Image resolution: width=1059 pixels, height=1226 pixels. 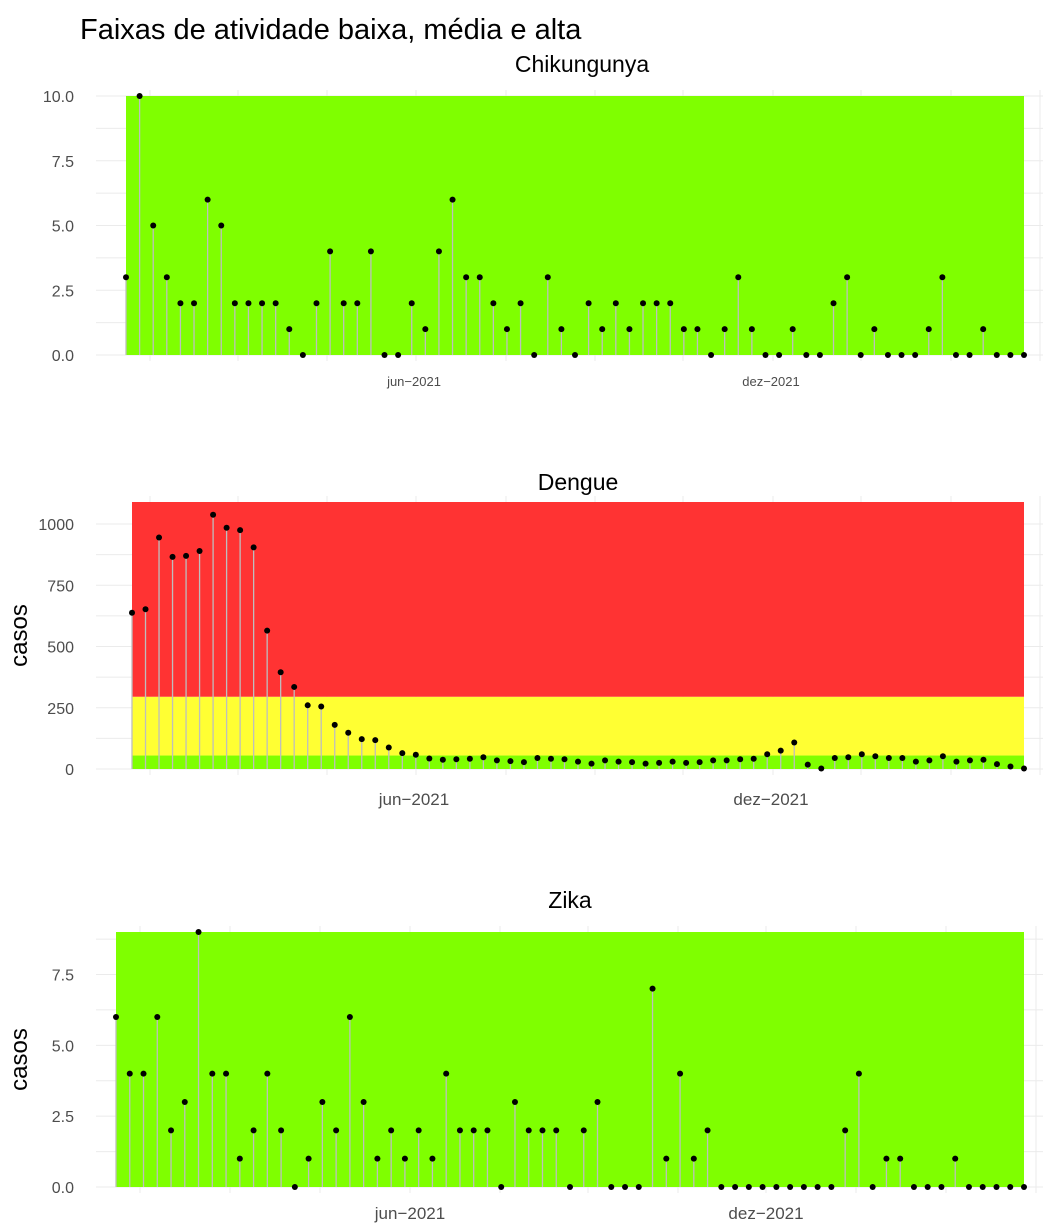 I want to click on x-tick-label: jun−2021, so click(x=413, y=799).